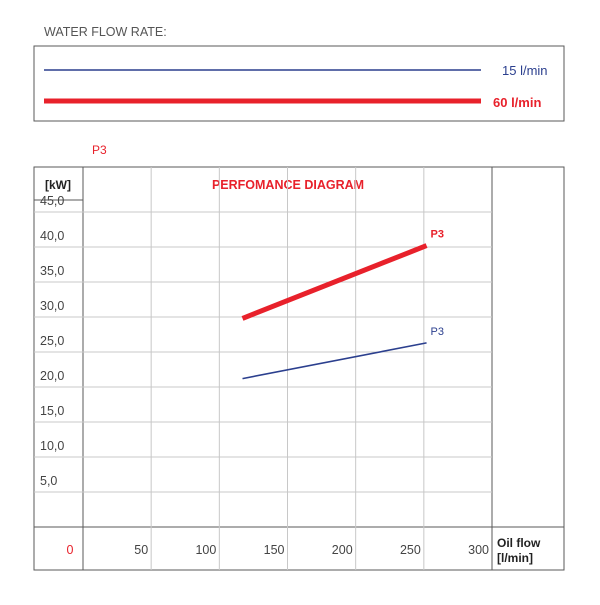 This screenshot has width=600, height=605. I want to click on chart-top-label: P3, so click(99, 150).